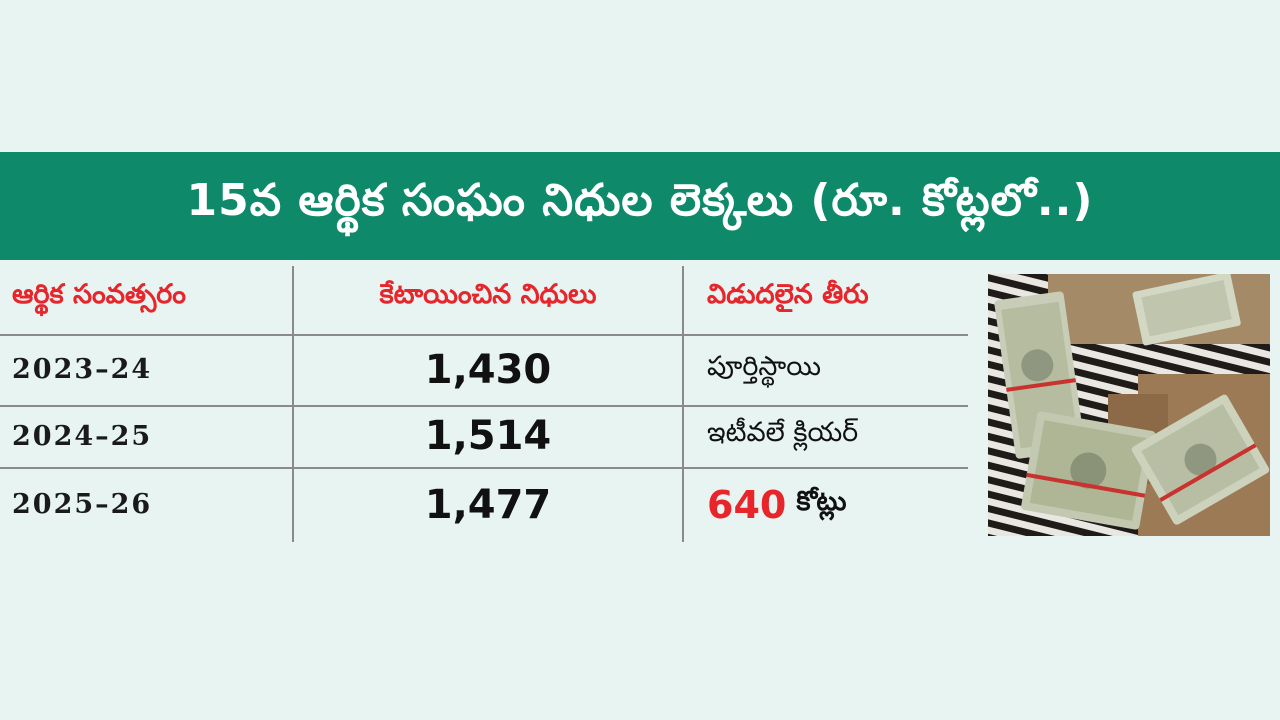  Describe the element at coordinates (488, 294) in the screenshot. I see `column-header-allocated: కేటాయించిన నిధులు` at that location.